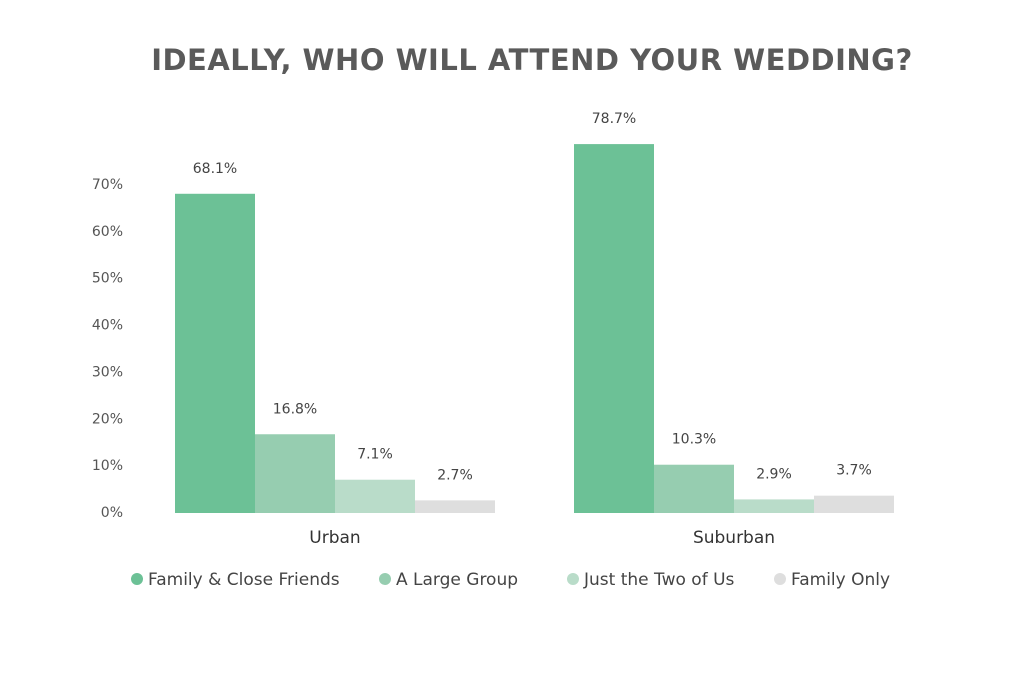  Describe the element at coordinates (532, 60) in the screenshot. I see `chart-title: IDEALLY, WHO WILL ATTEND YOUR WEDDING?` at that location.